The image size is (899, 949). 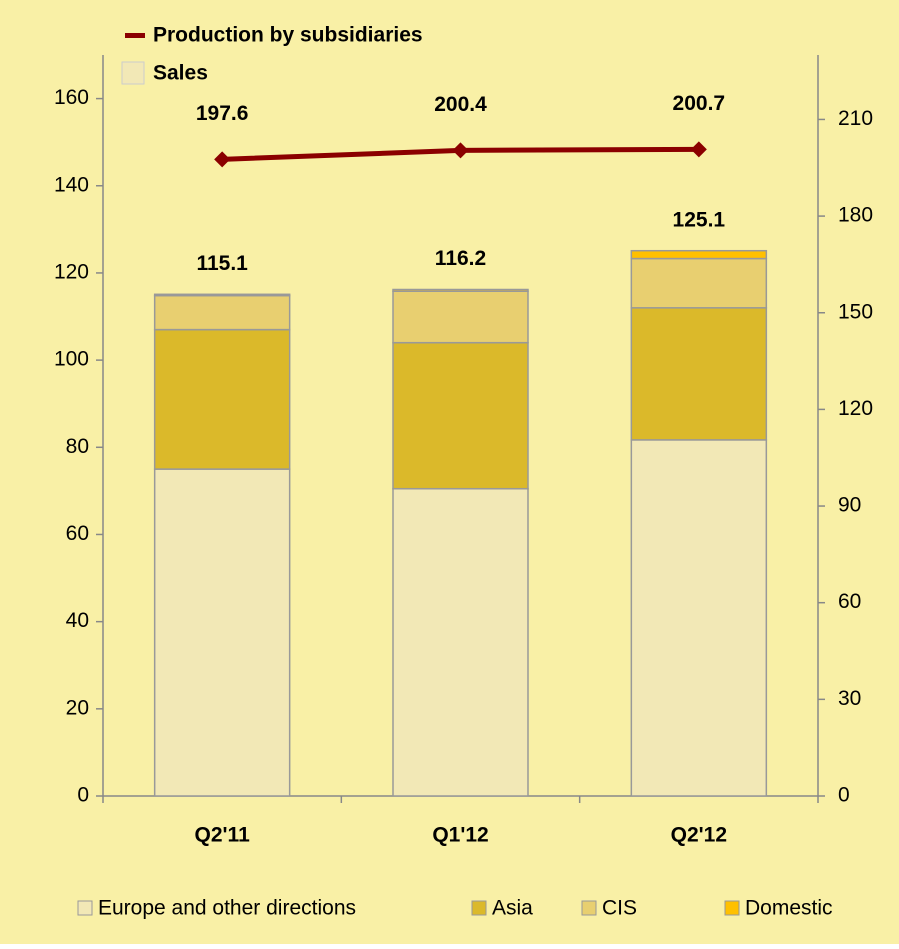 I want to click on y2-tick-label: 30, so click(x=849, y=698).